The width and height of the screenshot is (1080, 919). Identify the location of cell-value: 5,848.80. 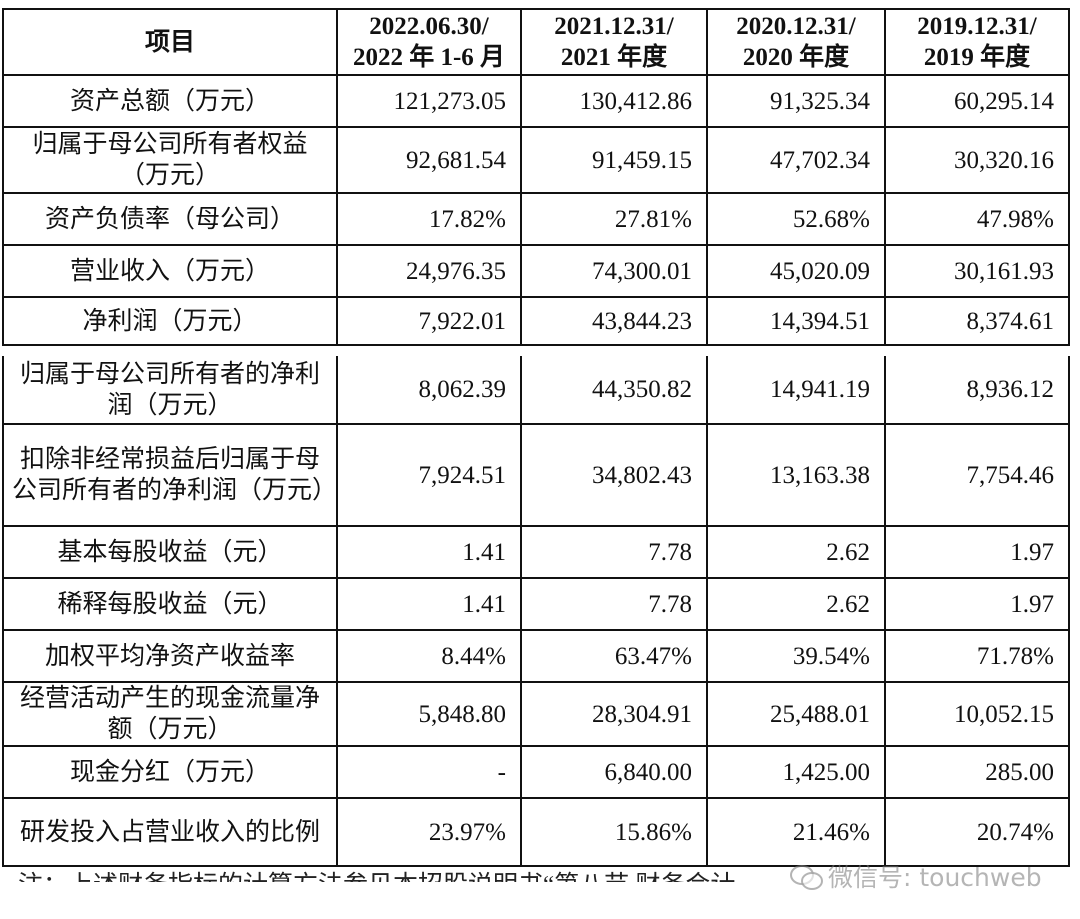
(429, 714).